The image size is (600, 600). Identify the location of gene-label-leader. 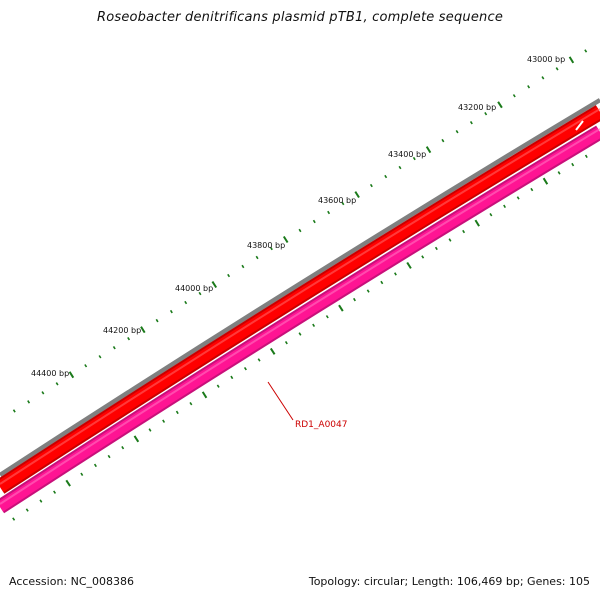
(280, 401).